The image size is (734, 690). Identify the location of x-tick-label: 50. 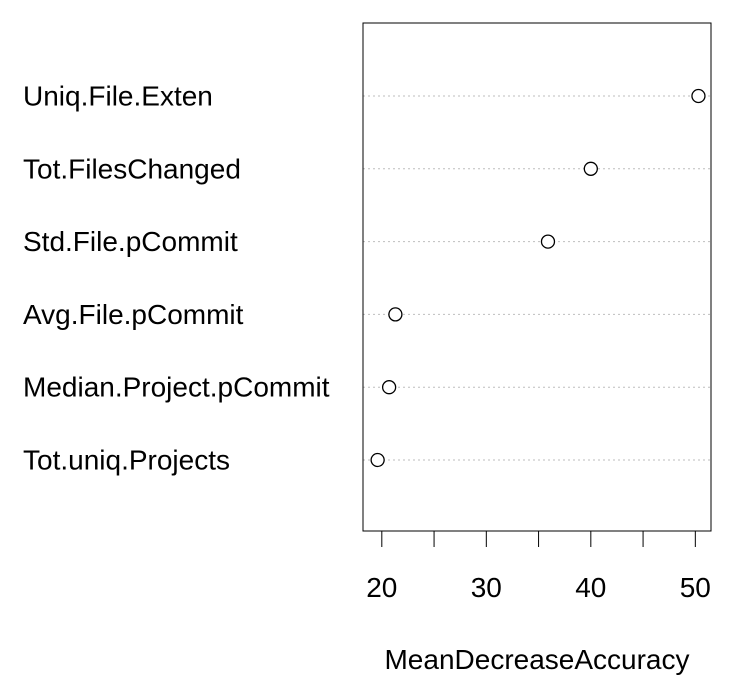
(695, 587).